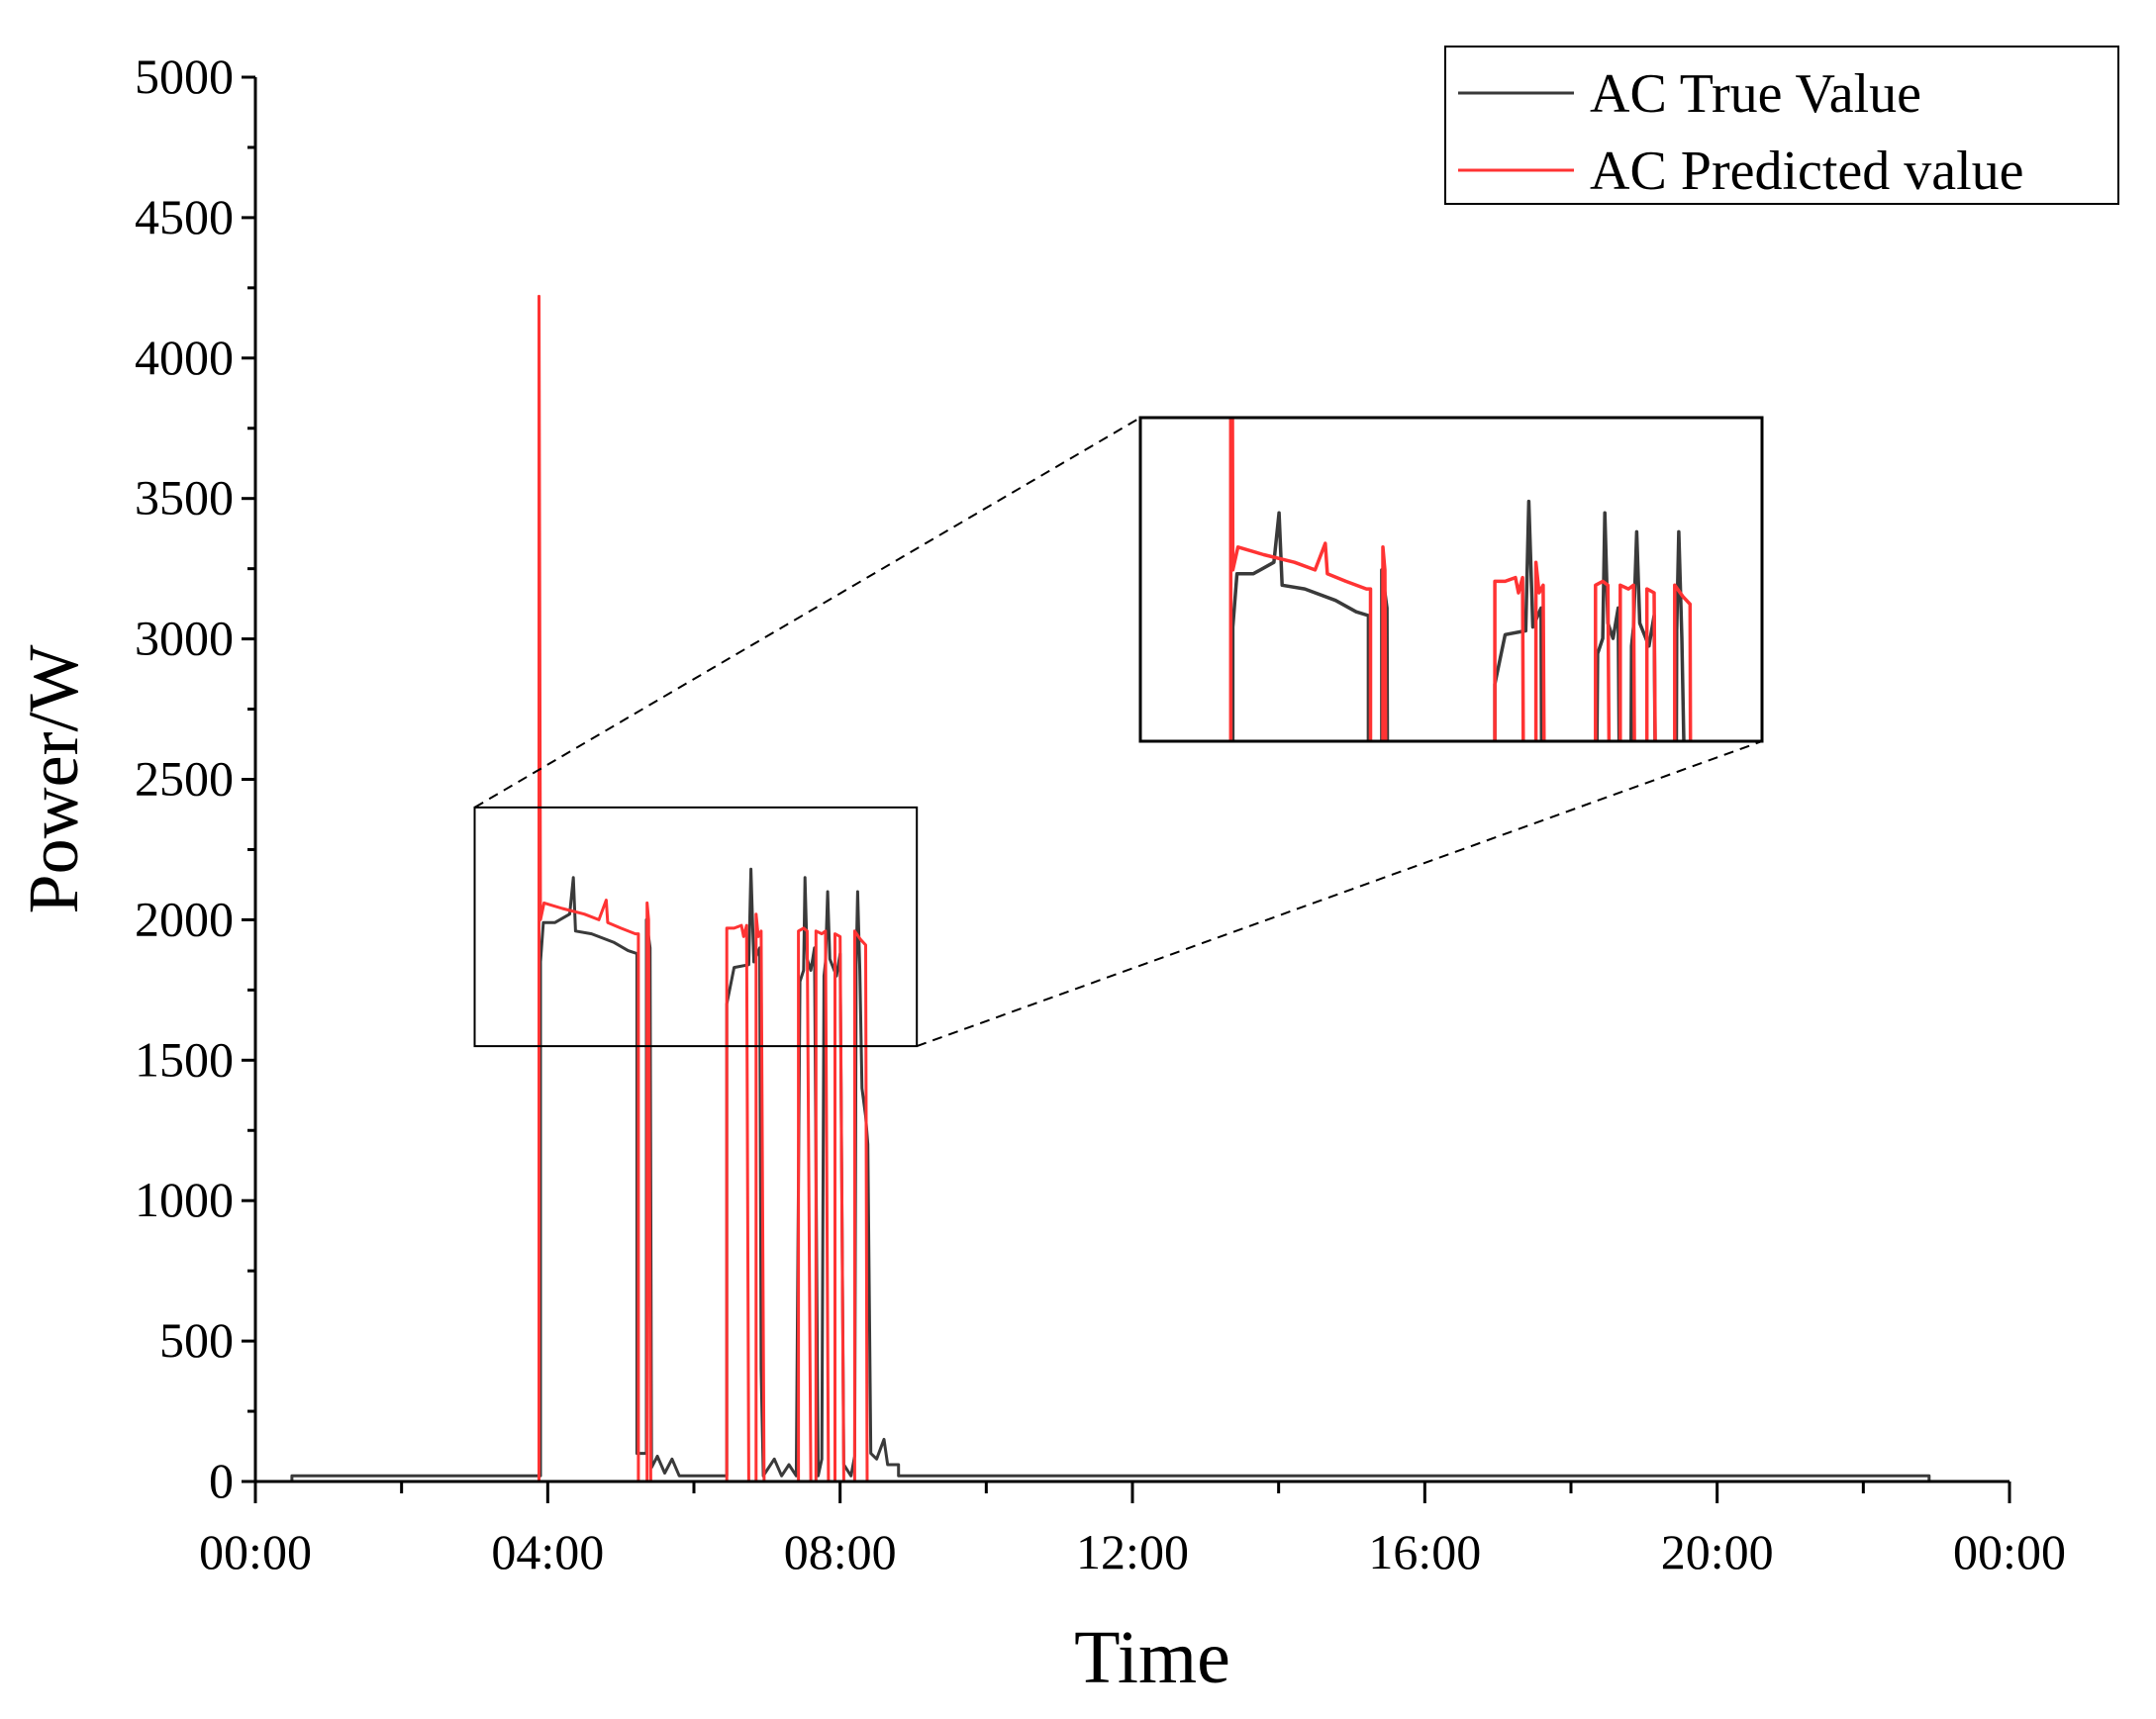  What do you see at coordinates (221, 1480) in the screenshot?
I see `y-tick-label: 0` at bounding box center [221, 1480].